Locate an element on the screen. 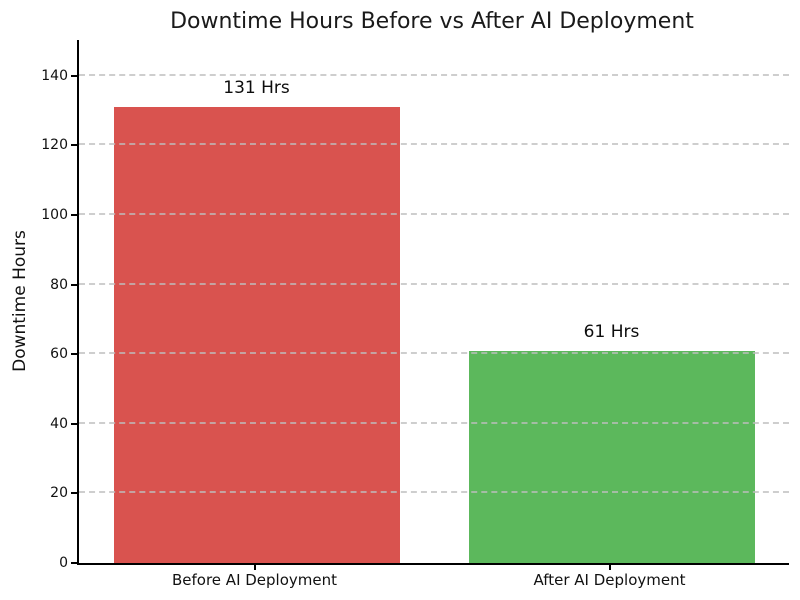  y-tick-label: 40 is located at coordinates (59, 423).